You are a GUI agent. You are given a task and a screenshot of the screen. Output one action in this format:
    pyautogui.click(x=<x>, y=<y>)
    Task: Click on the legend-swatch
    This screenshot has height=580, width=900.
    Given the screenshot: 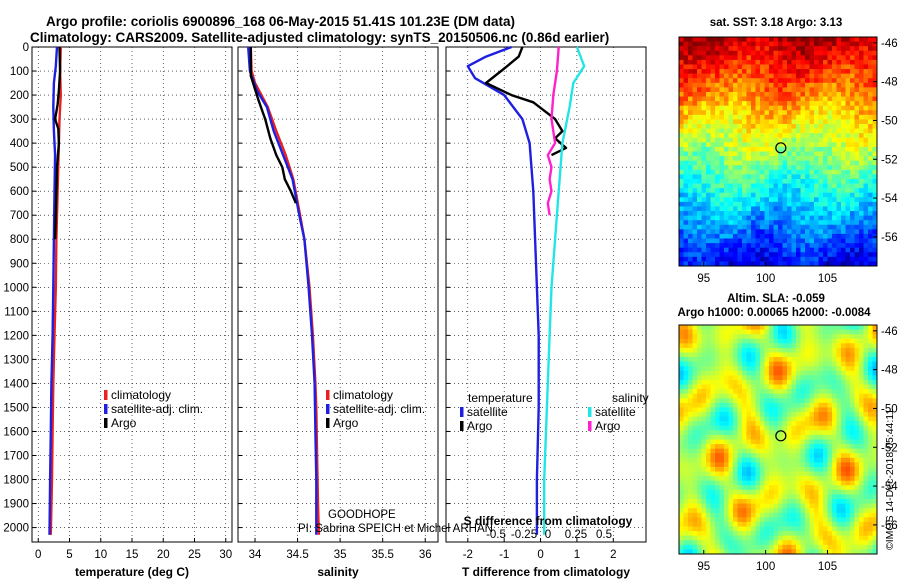 What is the action you would take?
    pyautogui.click(x=328, y=409)
    